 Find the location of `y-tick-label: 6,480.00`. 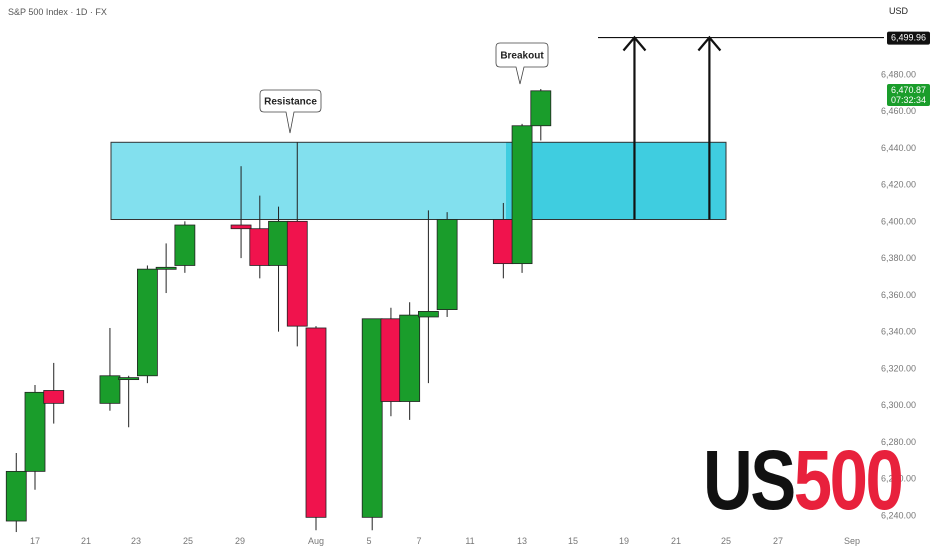

y-tick-label: 6,480.00 is located at coordinates (898, 74).